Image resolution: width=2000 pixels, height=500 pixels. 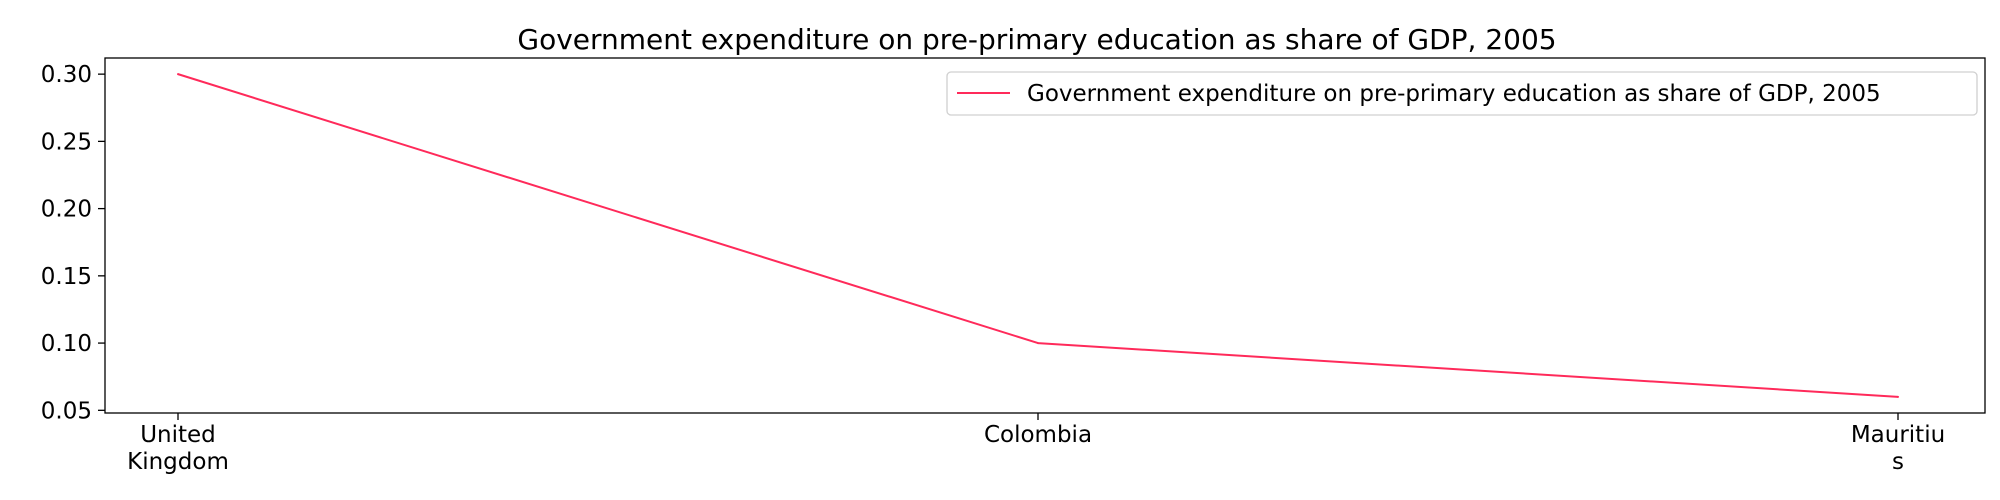 I want to click on y-tick-label: 0.25, so click(x=66, y=142).